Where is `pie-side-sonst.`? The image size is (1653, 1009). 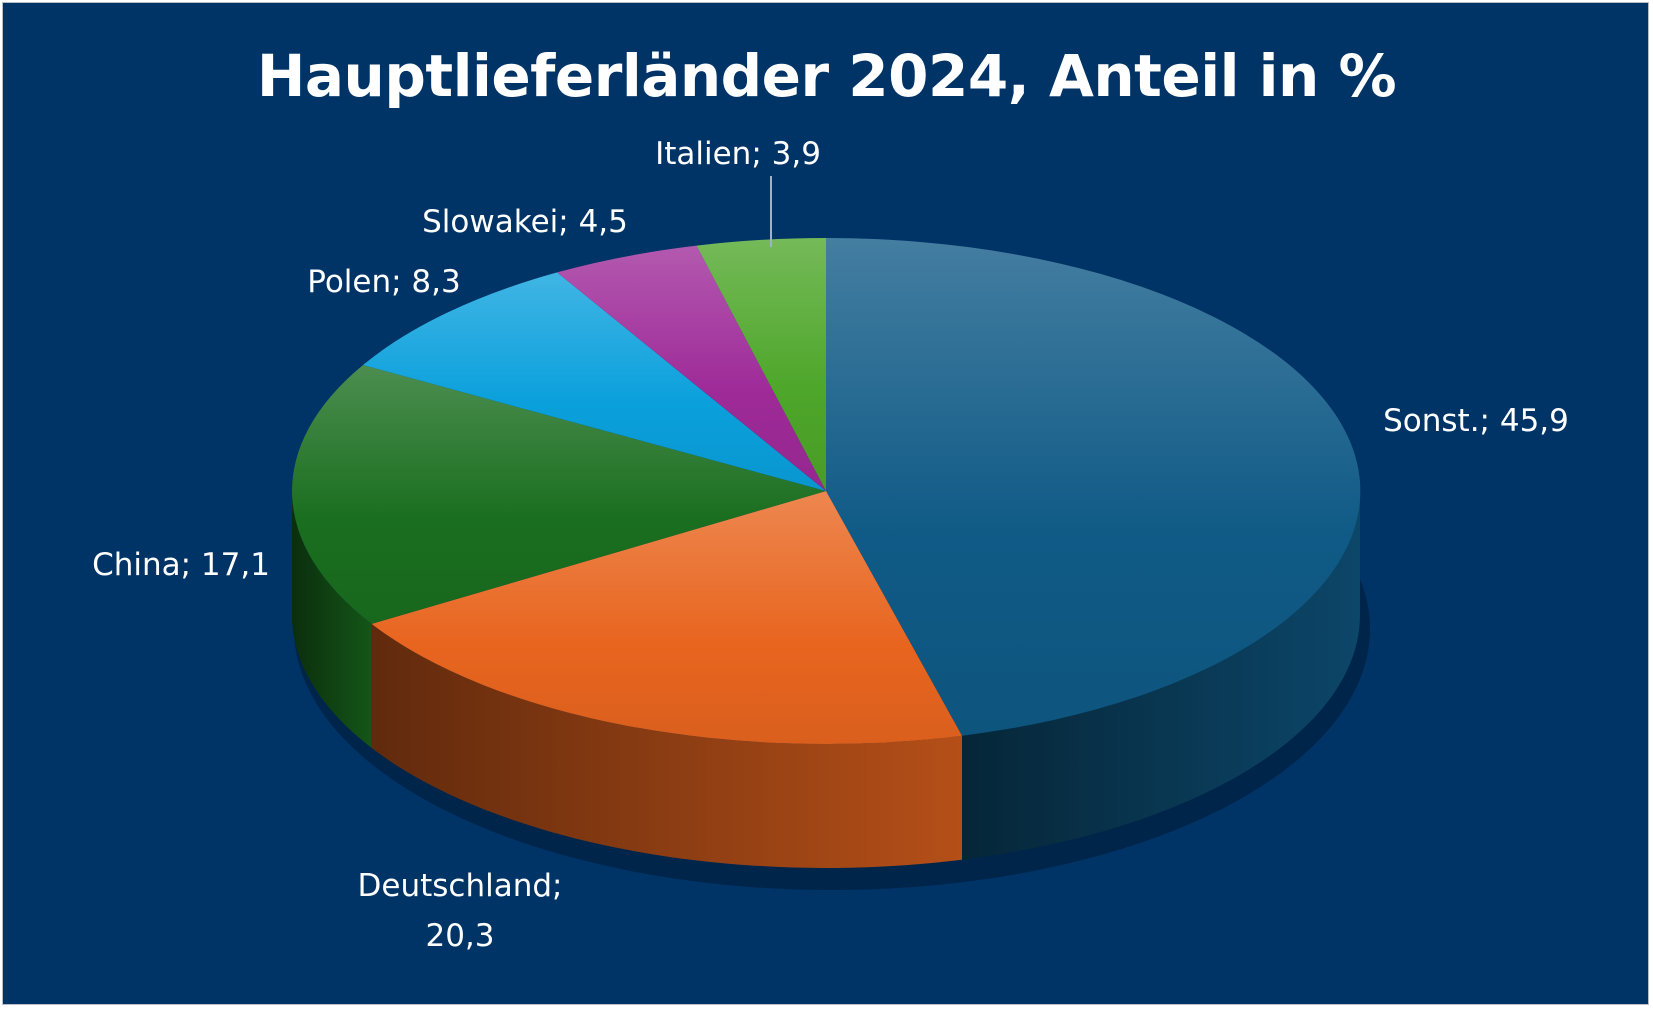 pie-side-sonst. is located at coordinates (1161, 675).